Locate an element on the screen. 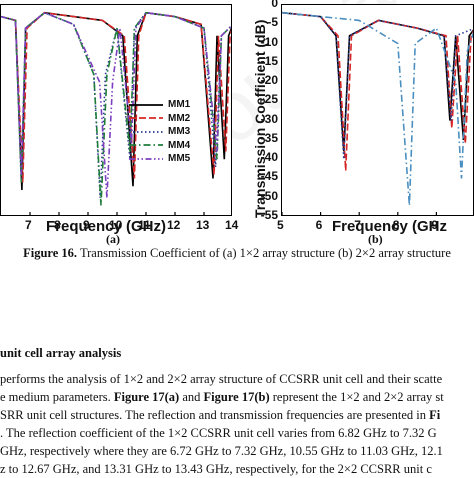 This screenshot has width=474, height=478. plot-b-y-tick-label-1: 0 is located at coordinates (274, 5).